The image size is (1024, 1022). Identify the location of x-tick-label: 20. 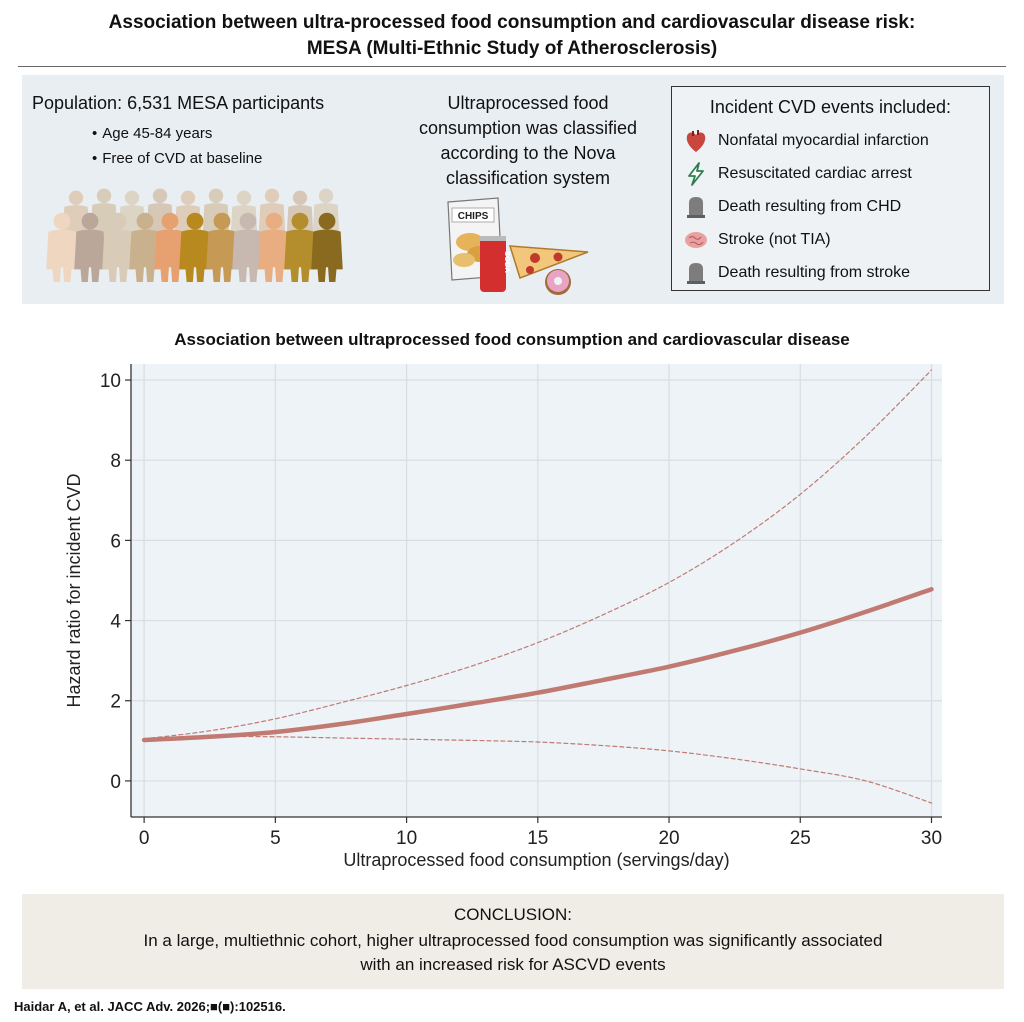
(668, 838).